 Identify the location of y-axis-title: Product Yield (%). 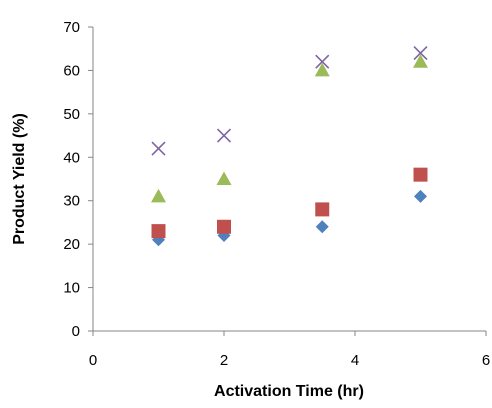
(19, 179).